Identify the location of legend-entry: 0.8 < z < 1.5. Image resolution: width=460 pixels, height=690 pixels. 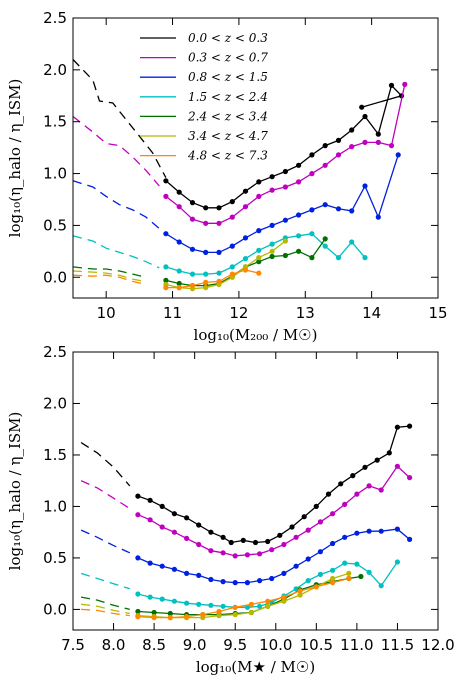
(228, 77).